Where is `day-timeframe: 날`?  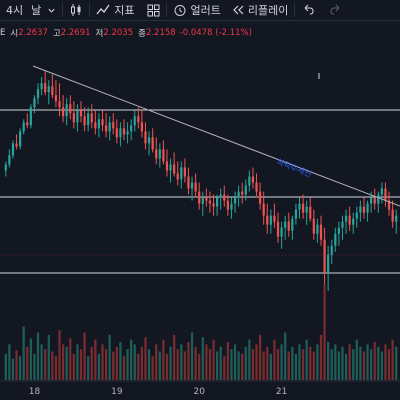 day-timeframe: 날 is located at coordinates (36, 10).